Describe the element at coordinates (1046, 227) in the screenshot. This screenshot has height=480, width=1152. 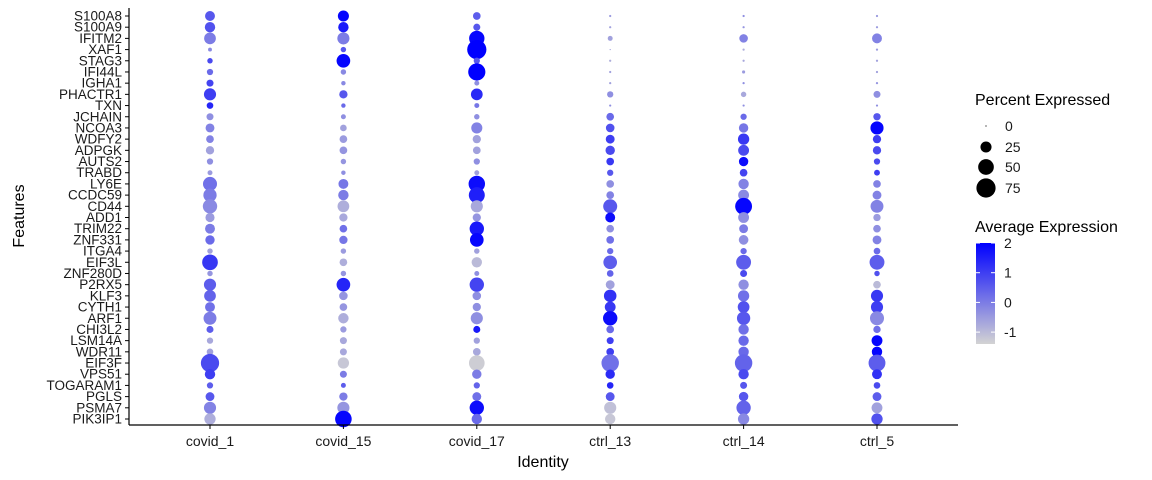
I see `color-legend-title: Average Expression` at that location.